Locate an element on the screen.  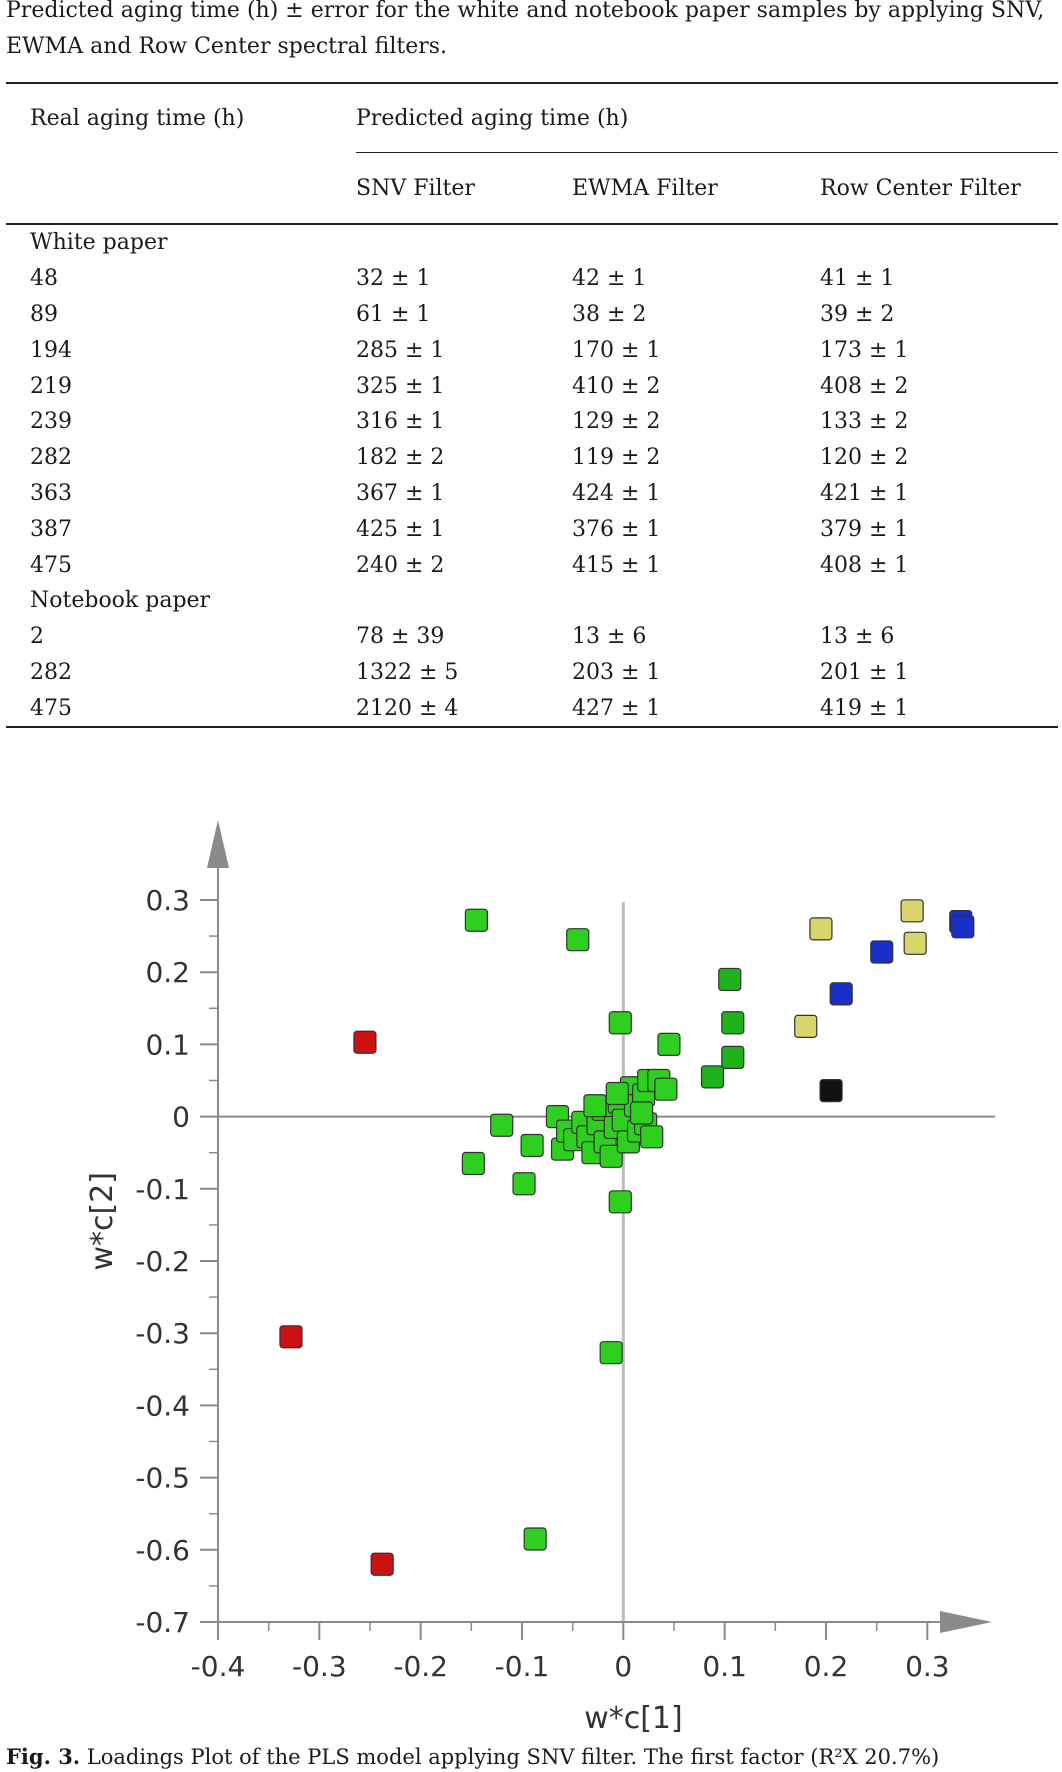
table-row: 282 182 ± 2 119 ± 2 120 ± 2 is located at coordinates (532, 458).